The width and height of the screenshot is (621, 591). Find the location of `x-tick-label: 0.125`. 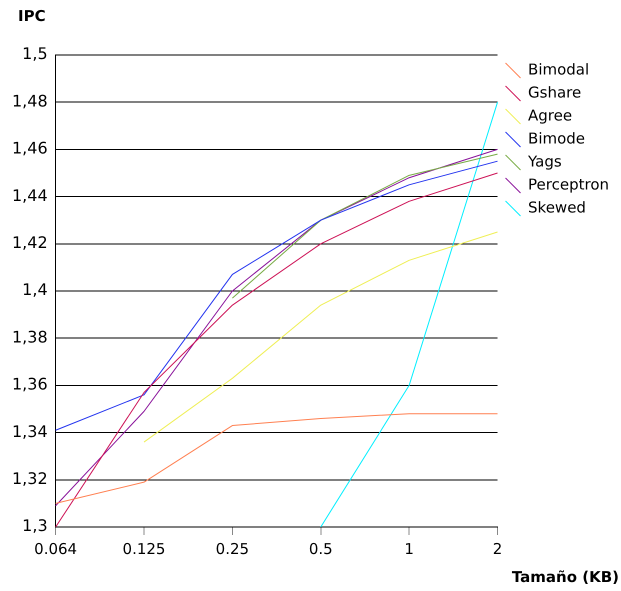

x-tick-label: 0.125 is located at coordinates (144, 549).